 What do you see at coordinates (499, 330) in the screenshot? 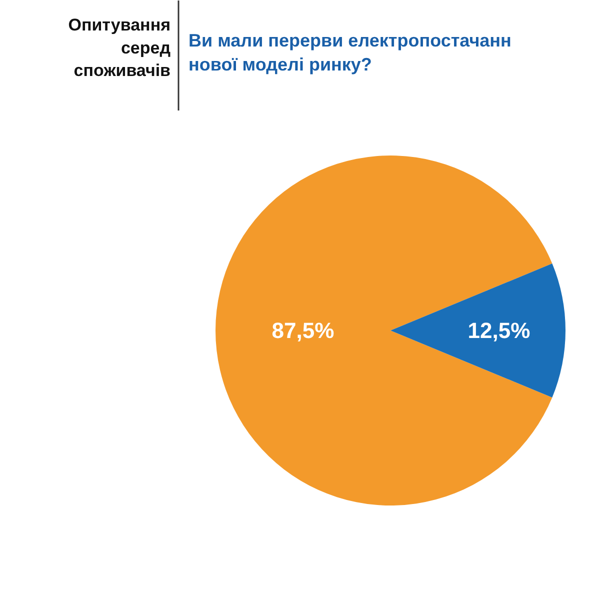
I see `data-label: 12,5%` at bounding box center [499, 330].